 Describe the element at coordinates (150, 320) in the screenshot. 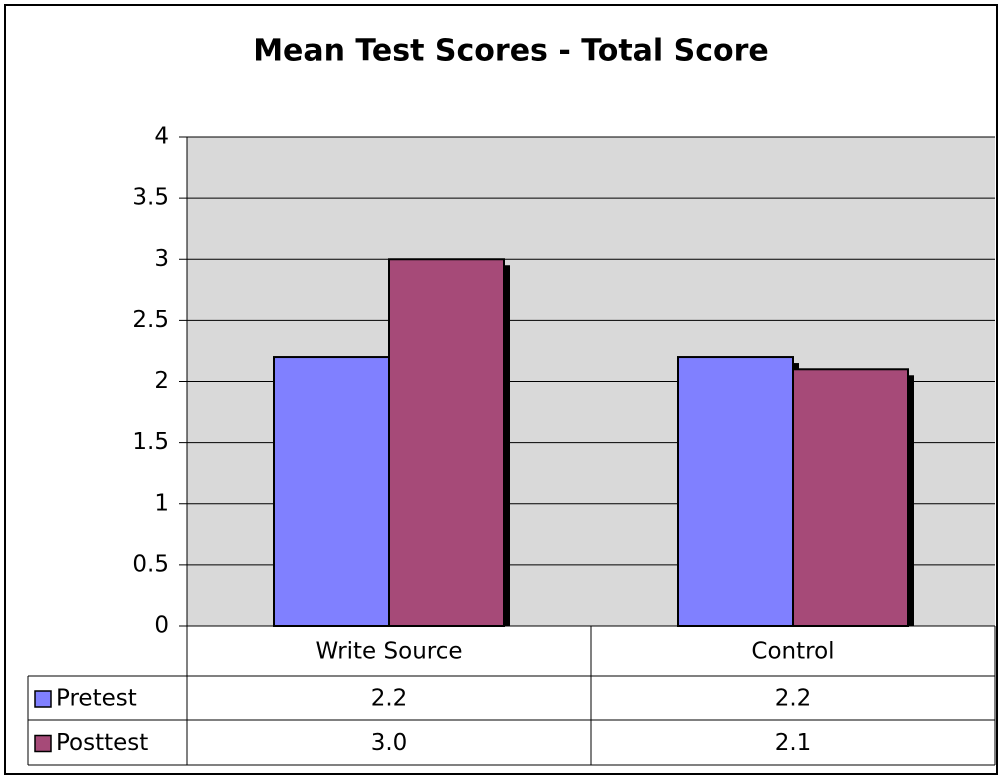

I see `y-tick-label: 2.5` at that location.